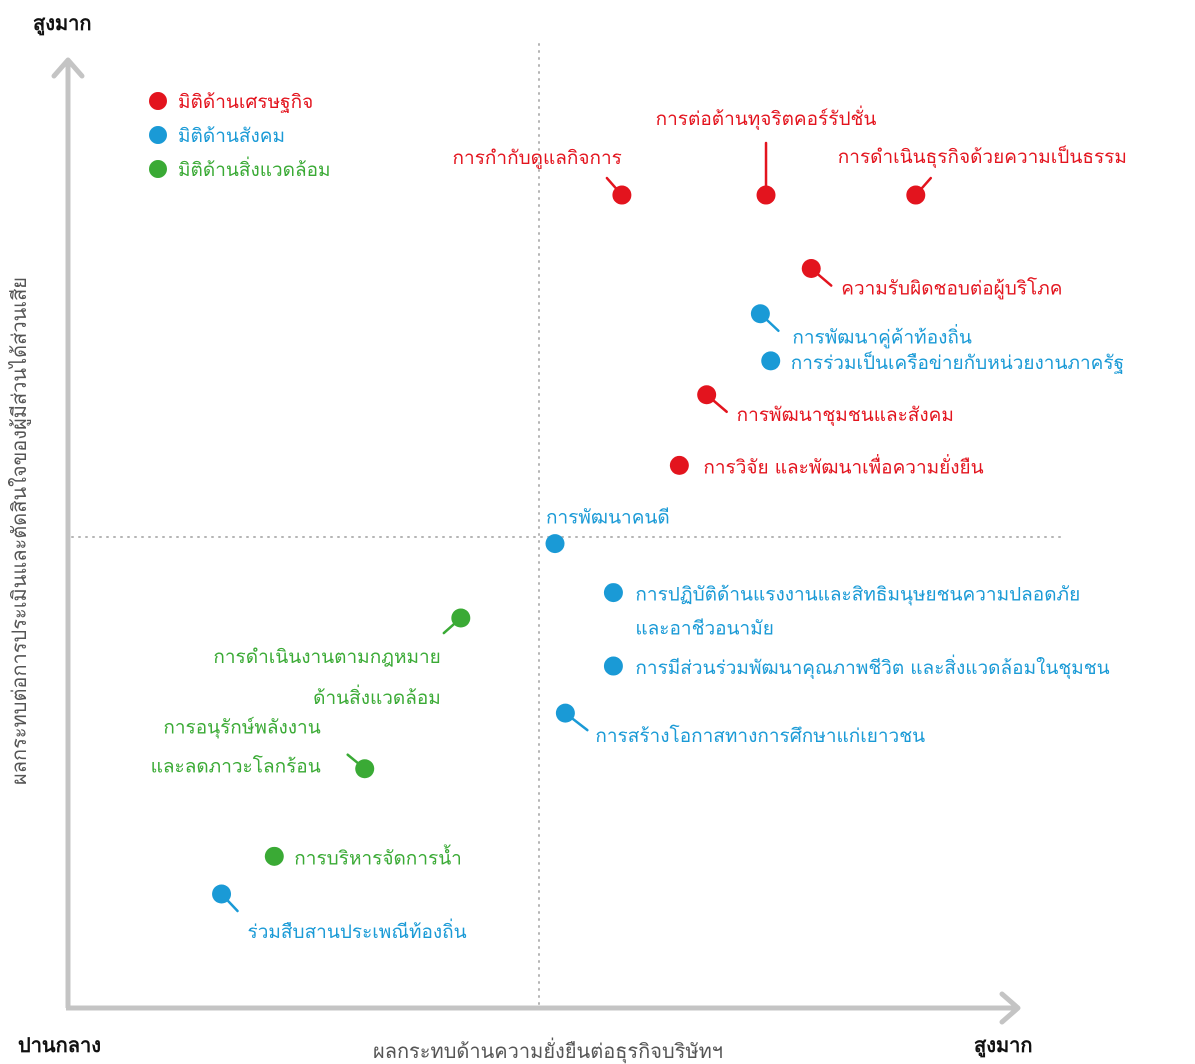 This screenshot has width=1195, height=1064. What do you see at coordinates (254, 168) in the screenshot?
I see `legend-label-environment: มิติด้านสิ่งแวดล้อม` at bounding box center [254, 168].